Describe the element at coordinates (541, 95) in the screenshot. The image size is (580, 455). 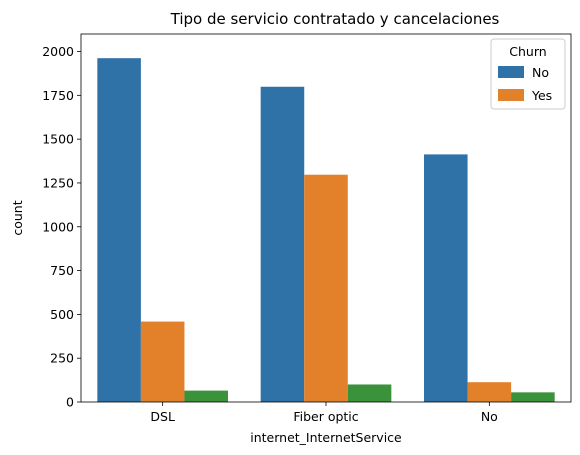
I see `legend-label-yes: Yes` at that location.